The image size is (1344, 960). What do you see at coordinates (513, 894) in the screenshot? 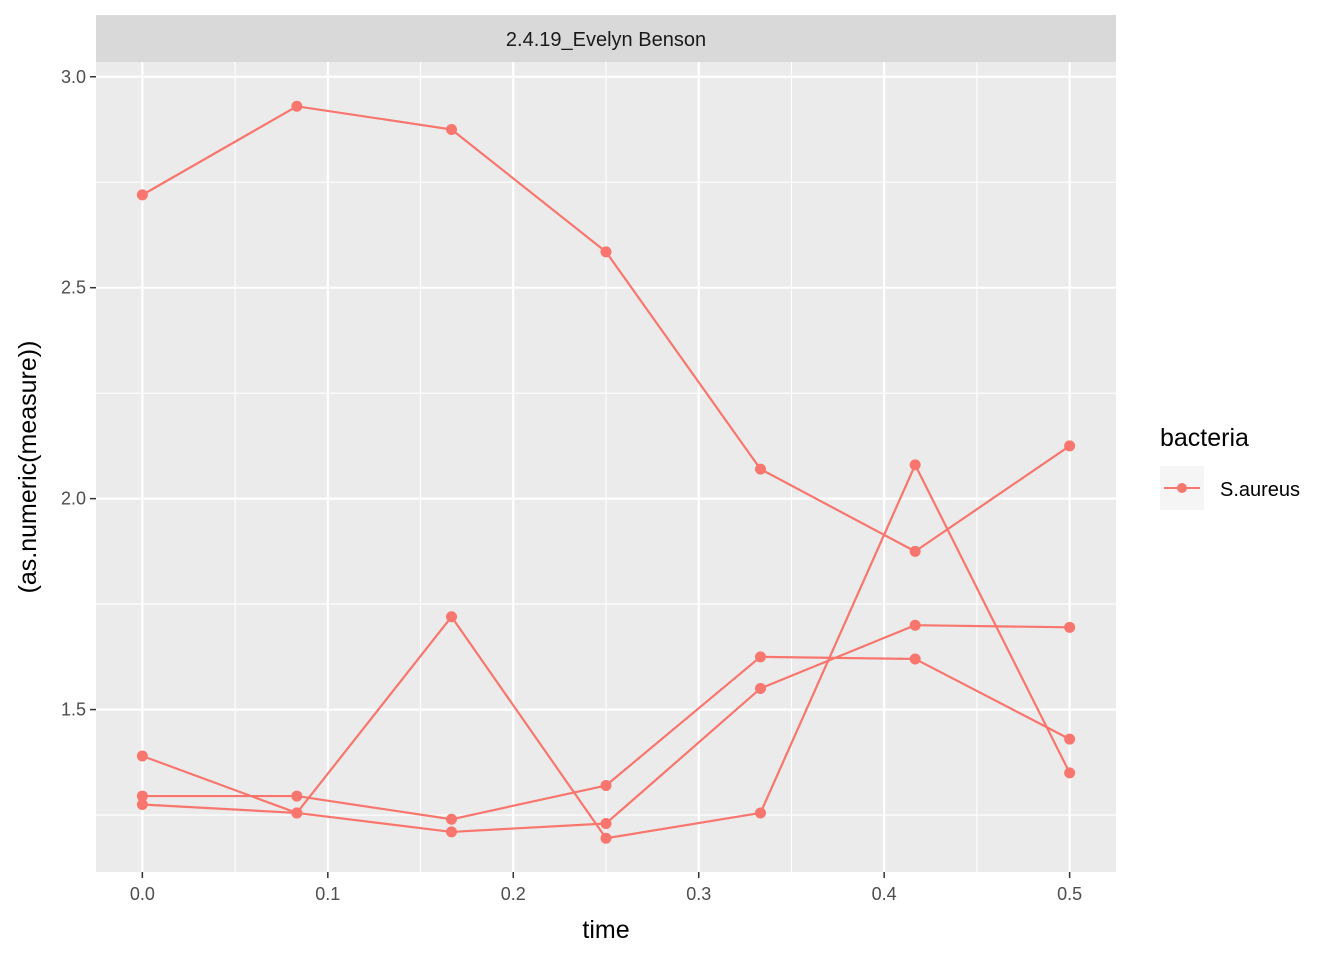
I see `x-tick-label: 0.2` at bounding box center [513, 894].